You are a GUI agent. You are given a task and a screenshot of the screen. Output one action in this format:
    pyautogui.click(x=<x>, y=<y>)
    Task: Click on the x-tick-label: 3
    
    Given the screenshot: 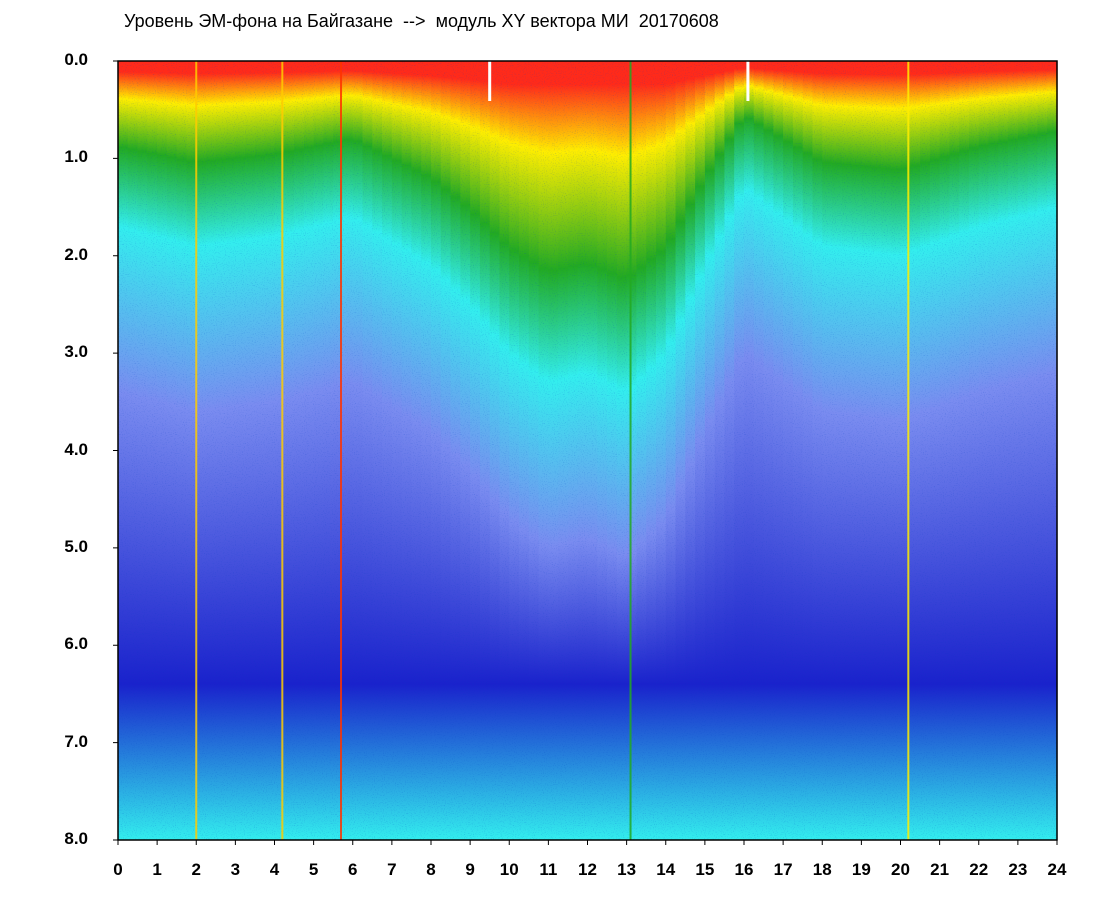 What is the action you would take?
    pyautogui.click(x=235, y=869)
    